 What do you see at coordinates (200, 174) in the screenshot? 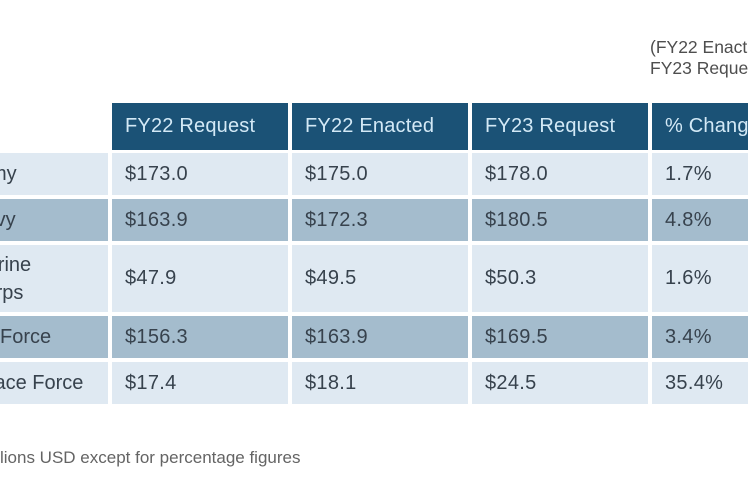
I see `army-fy22-request: $173.0` at bounding box center [200, 174].